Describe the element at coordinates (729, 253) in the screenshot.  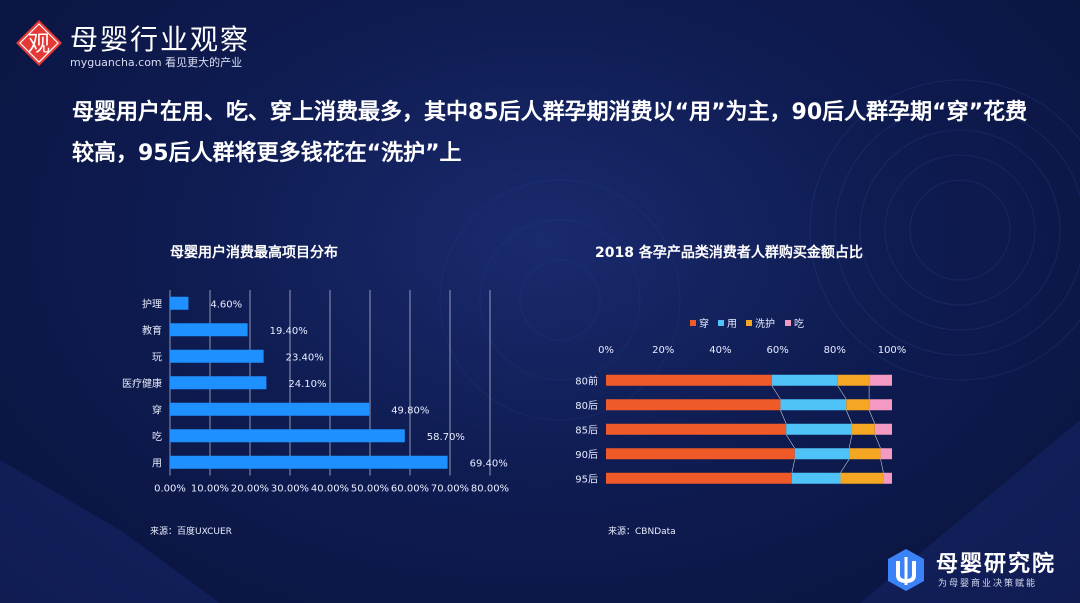
I see `chart2-title: 2018 各孕产品类消费者人群购买金额占比` at that location.